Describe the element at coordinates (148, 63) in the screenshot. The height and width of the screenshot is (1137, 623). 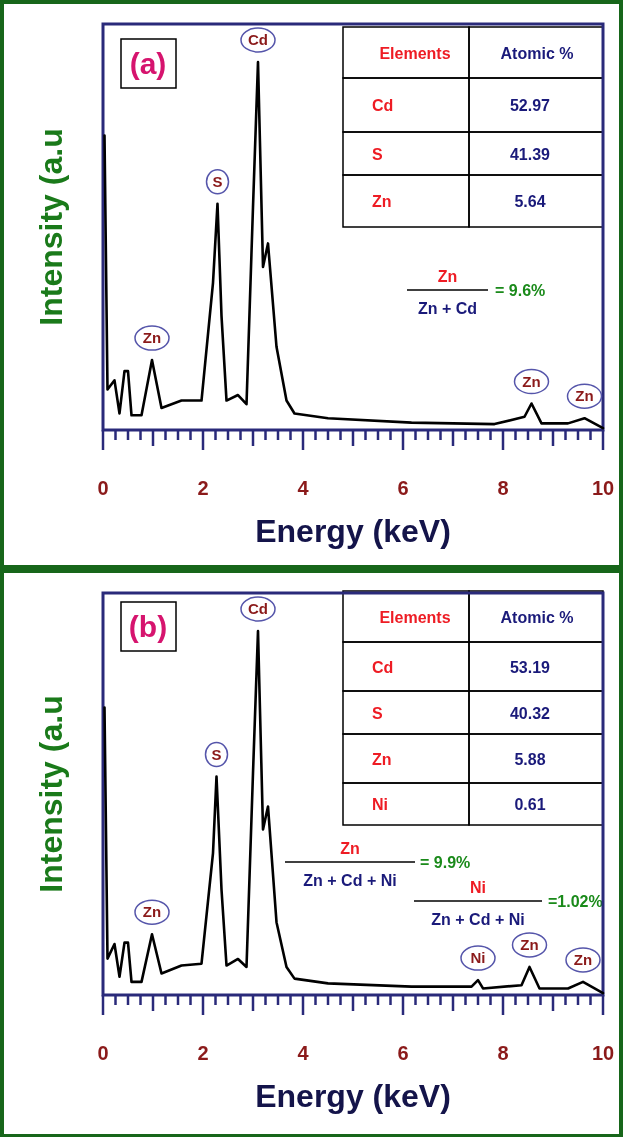
I see `chart-title: (a)` at that location.